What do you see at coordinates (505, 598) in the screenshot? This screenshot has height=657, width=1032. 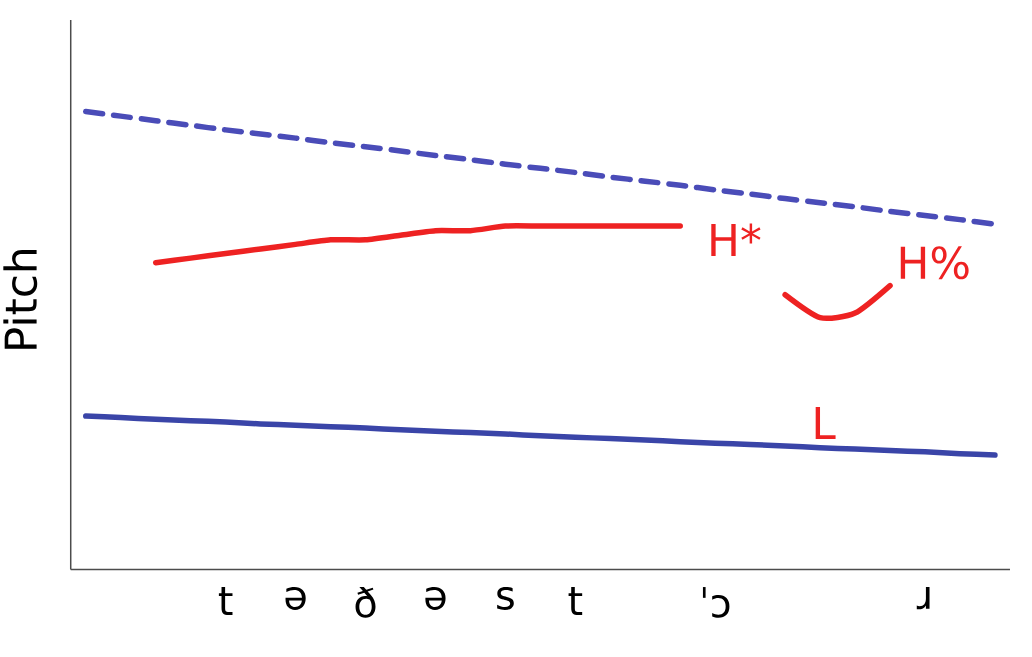 I see `x-tick-label: s` at bounding box center [505, 598].